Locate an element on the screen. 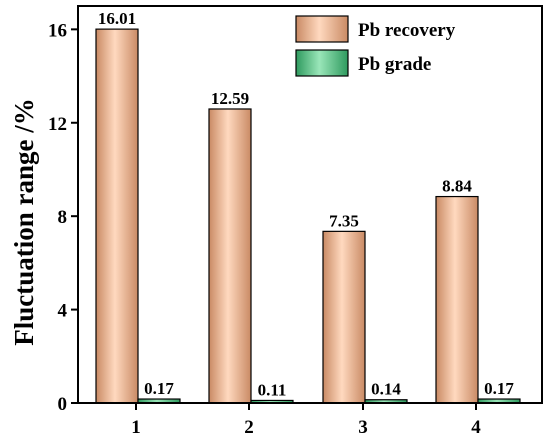 This screenshot has height=441, width=550. data-label-pb-recovery-4: 8.84 is located at coordinates (457, 186).